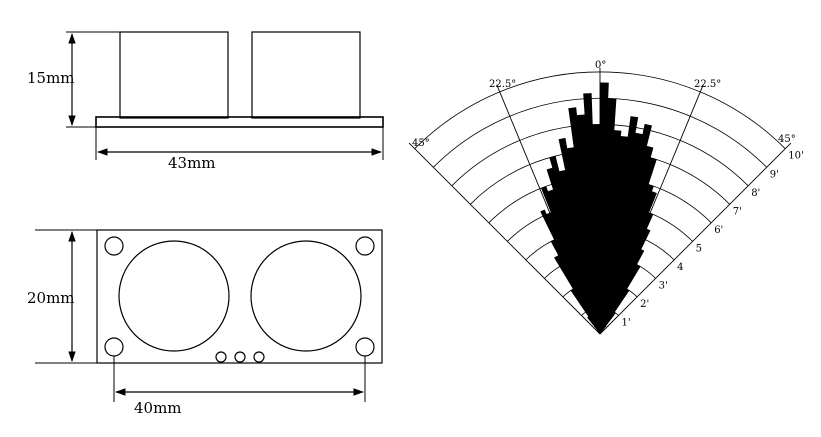  I want to click on range-label-7: 7', so click(737, 211).